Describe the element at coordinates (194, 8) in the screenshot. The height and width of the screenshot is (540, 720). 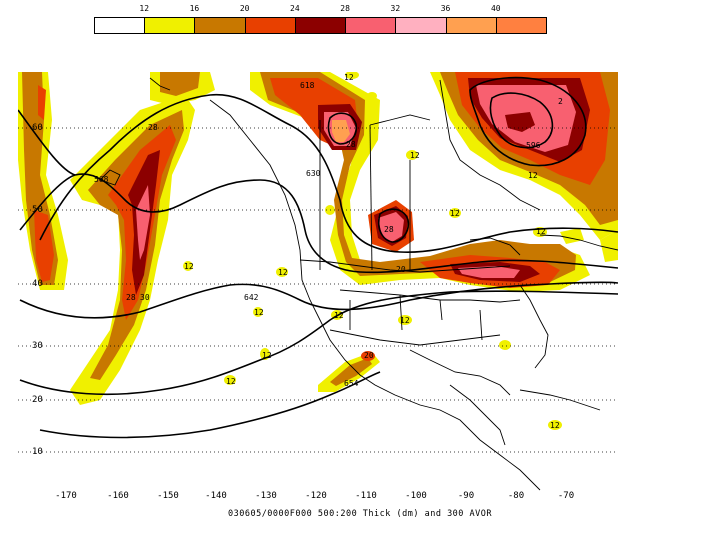
I see `legend-label: 16` at that location.